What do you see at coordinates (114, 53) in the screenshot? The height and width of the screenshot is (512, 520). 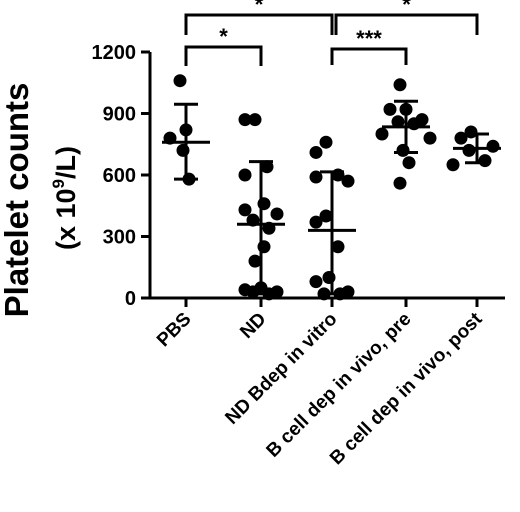 I see `y-tick-label: 1200` at bounding box center [114, 53].